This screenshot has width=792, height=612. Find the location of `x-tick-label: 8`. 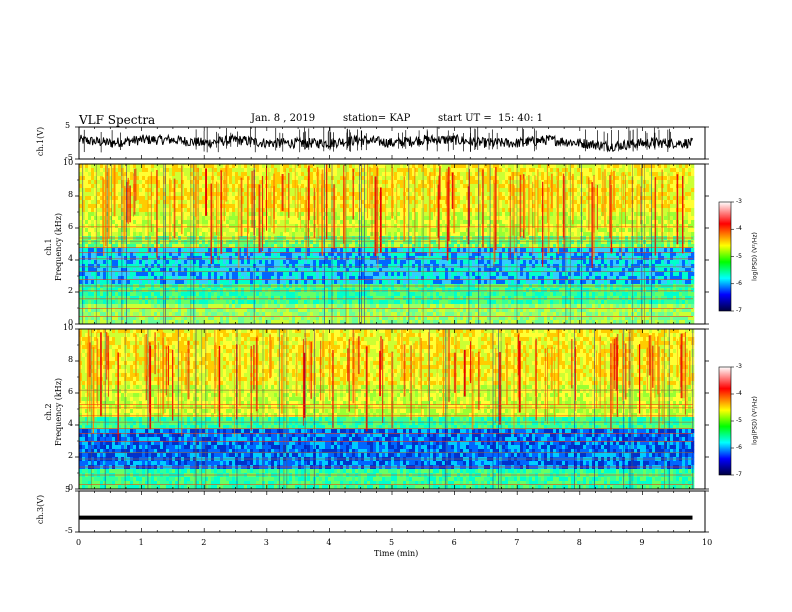

x-tick-label: 8 is located at coordinates (579, 542).